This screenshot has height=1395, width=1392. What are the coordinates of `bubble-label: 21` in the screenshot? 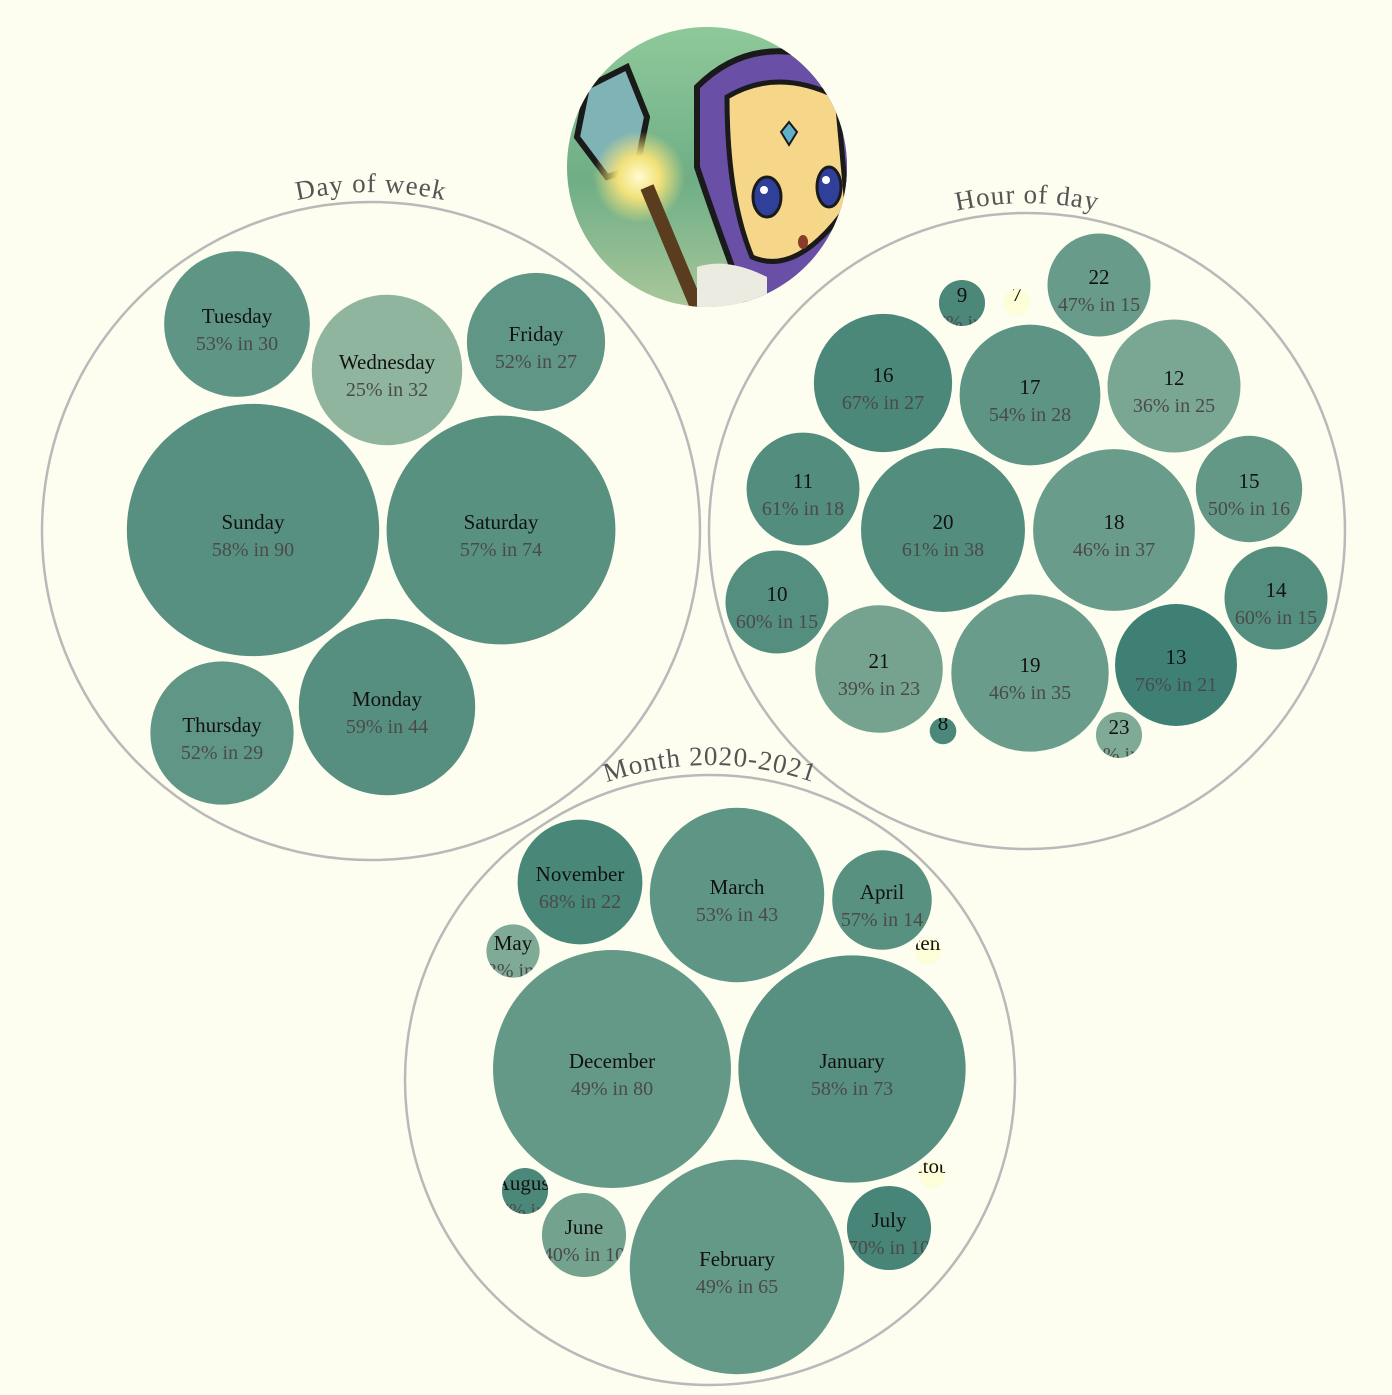 It's located at (879, 661).